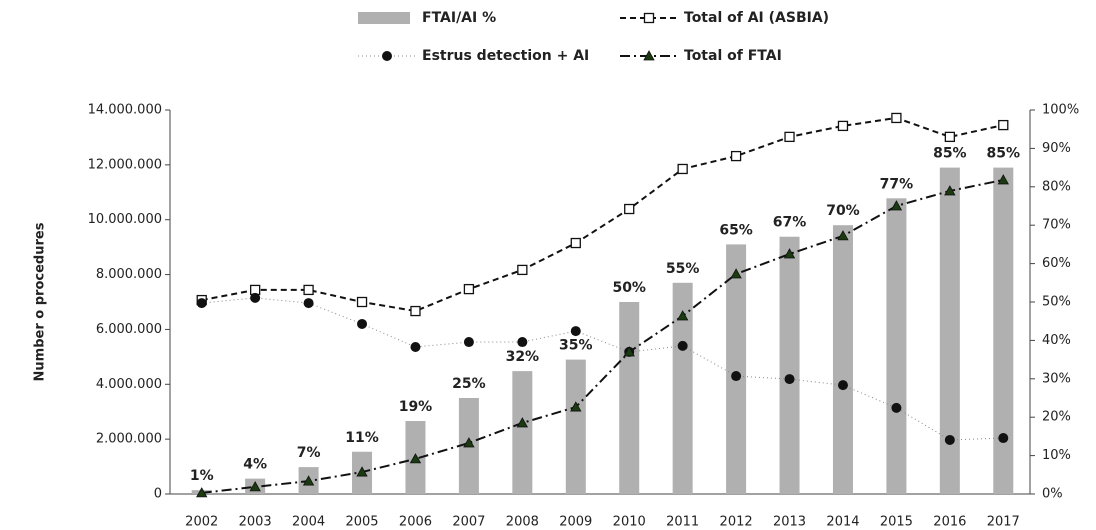  Describe the element at coordinates (576, 346) in the screenshot. I see `data-label: 35%` at that location.